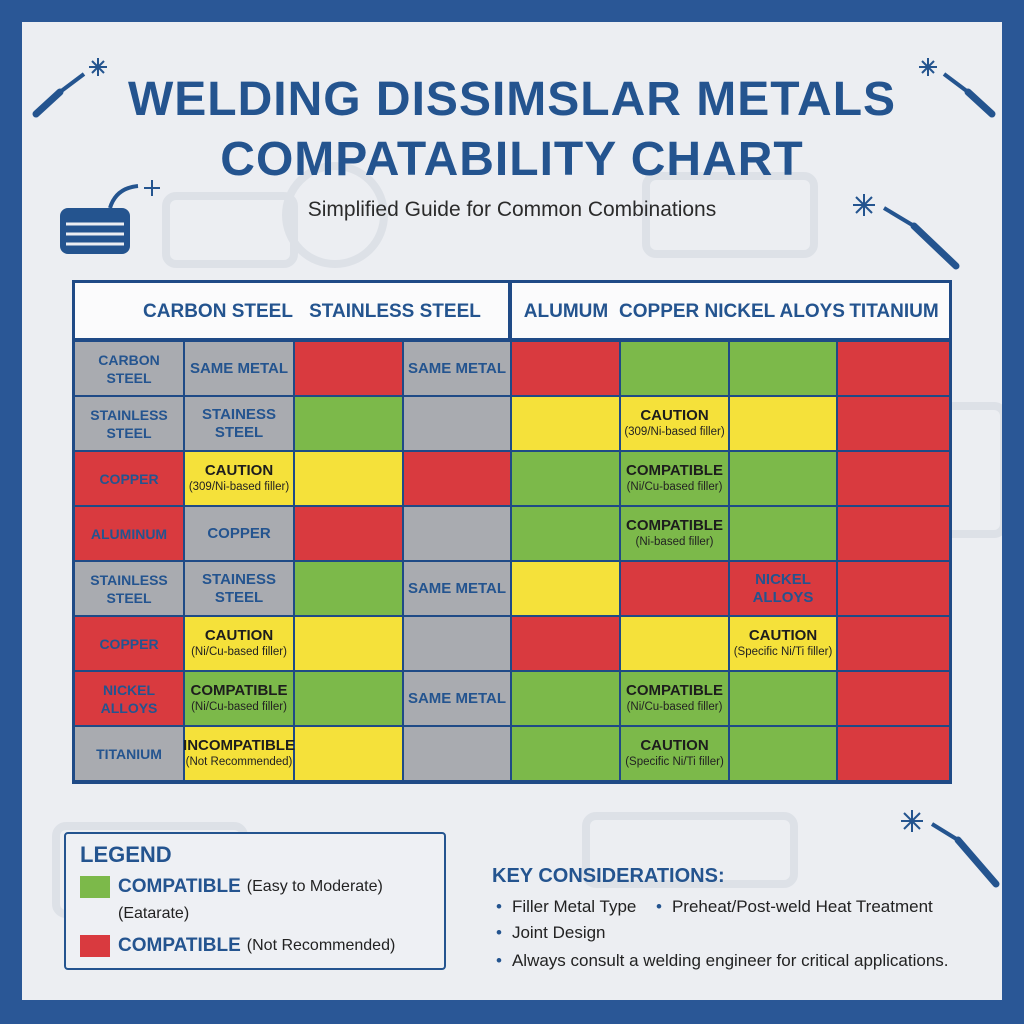  I want to click on cell-status: INCOMPATIBLE, so click(239, 745).